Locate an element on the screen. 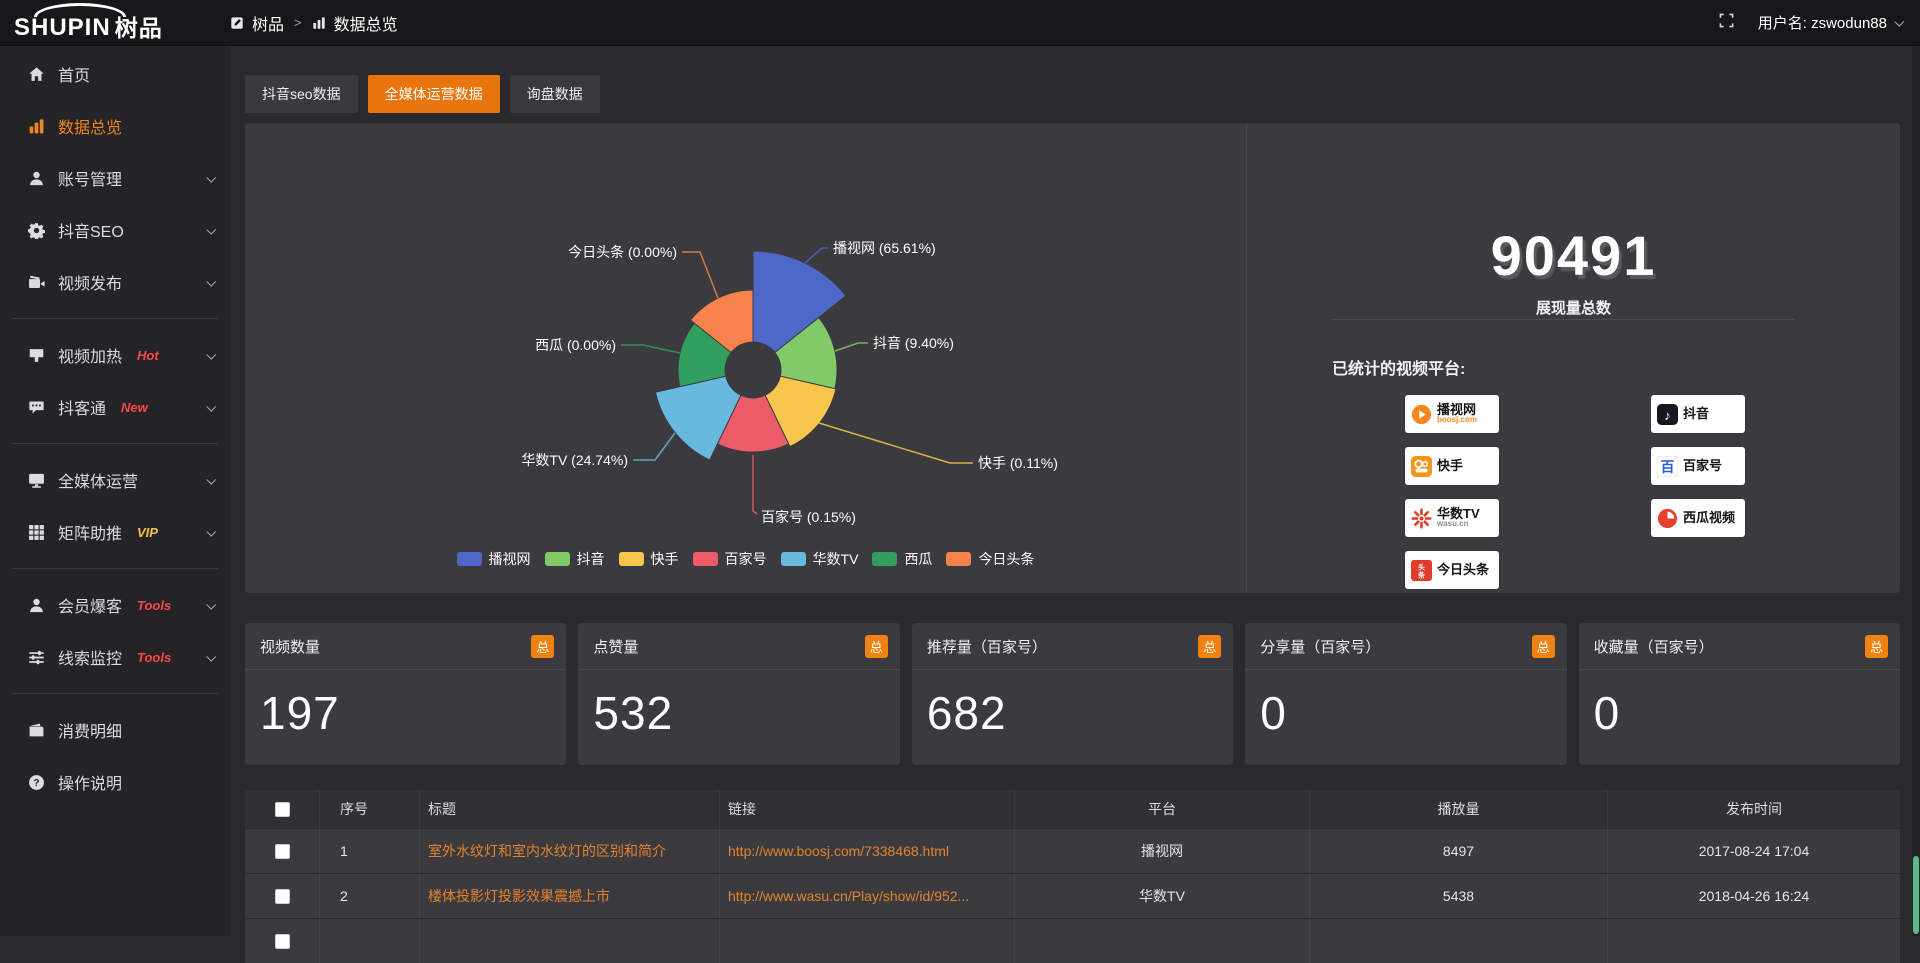 The image size is (1920, 963). topbar: SHUPIN 树品 树品 > 数据总览 用户名: zswodun88 is located at coordinates (960, 23).